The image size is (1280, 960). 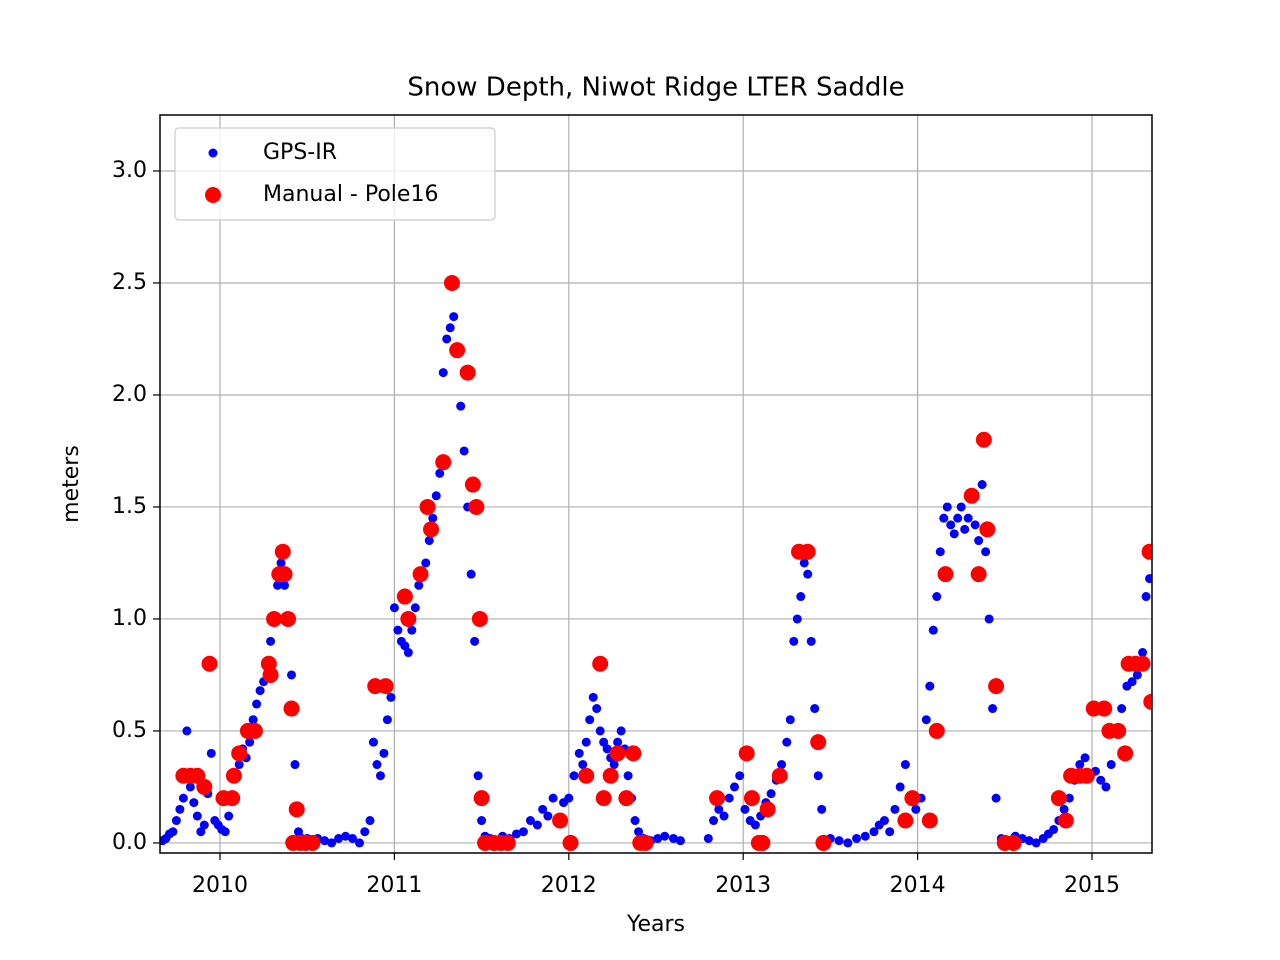 What do you see at coordinates (655, 924) in the screenshot?
I see `x-axis-label: Years` at bounding box center [655, 924].